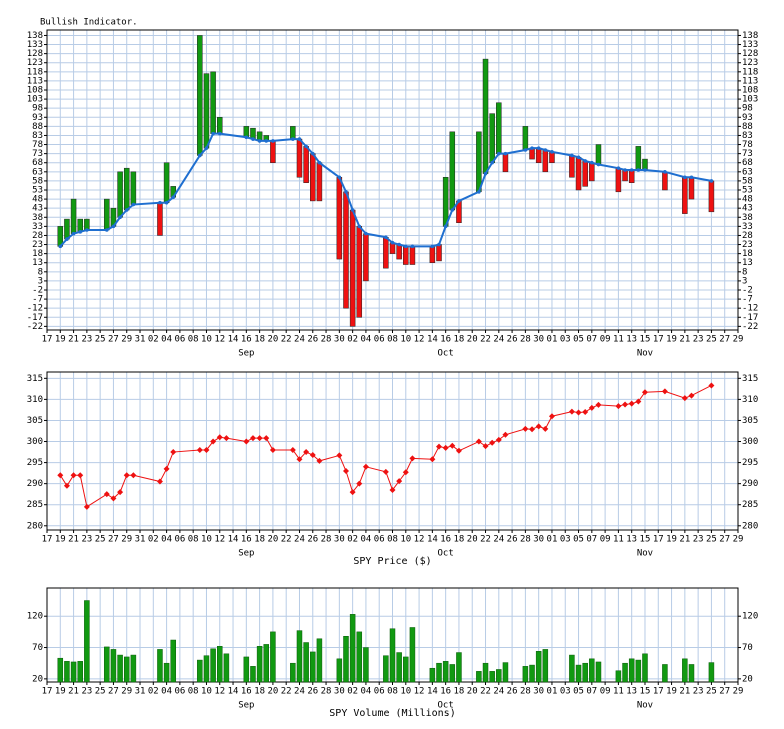 The height and width of the screenshot is (729, 784). Describe the element at coordinates (747, 291) in the screenshot. I see `y-tick-label: -2` at that location.